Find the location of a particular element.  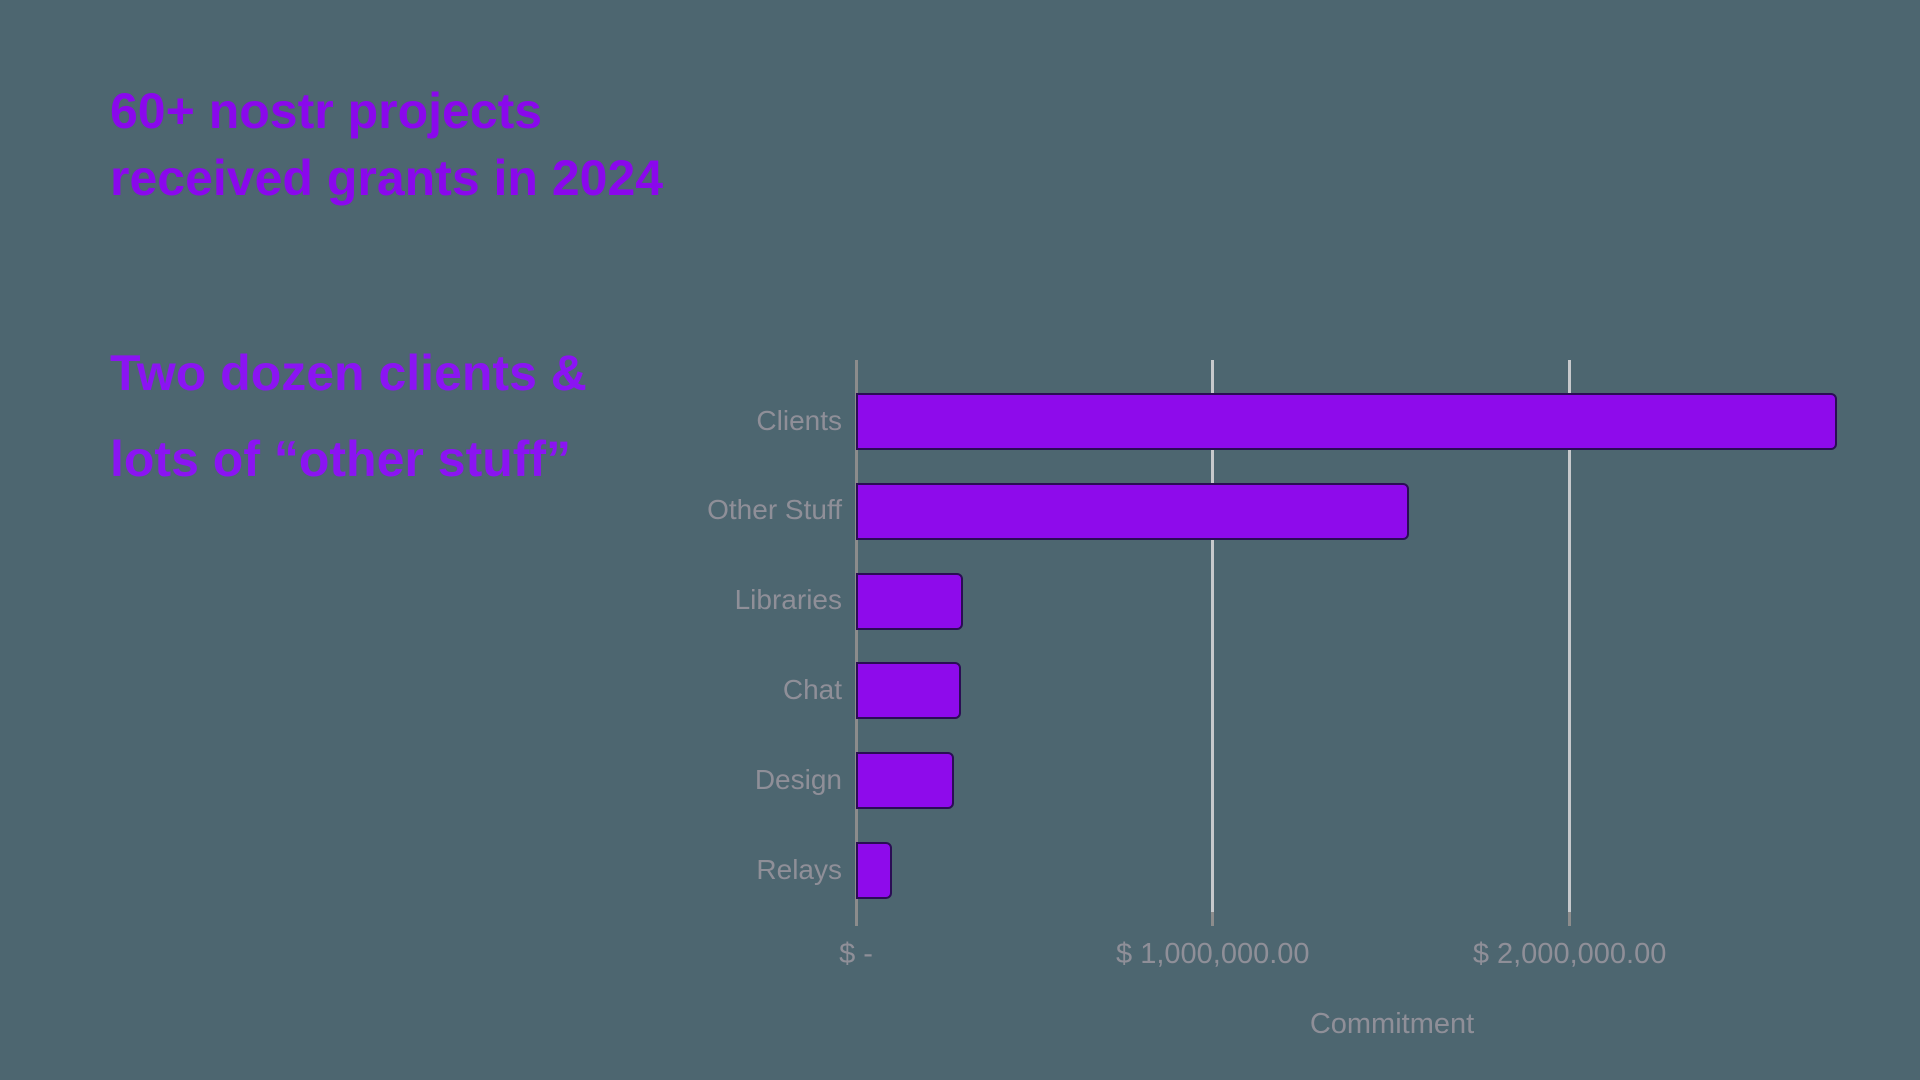

category-label: Design is located at coordinates (798, 779).